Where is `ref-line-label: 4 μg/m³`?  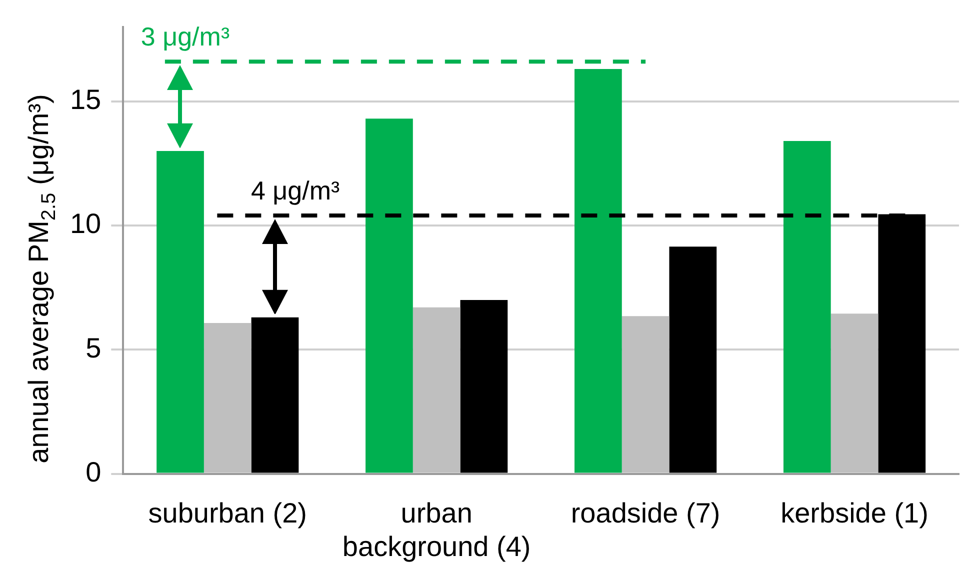
ref-line-label: 4 μg/m³ is located at coordinates (295, 191).